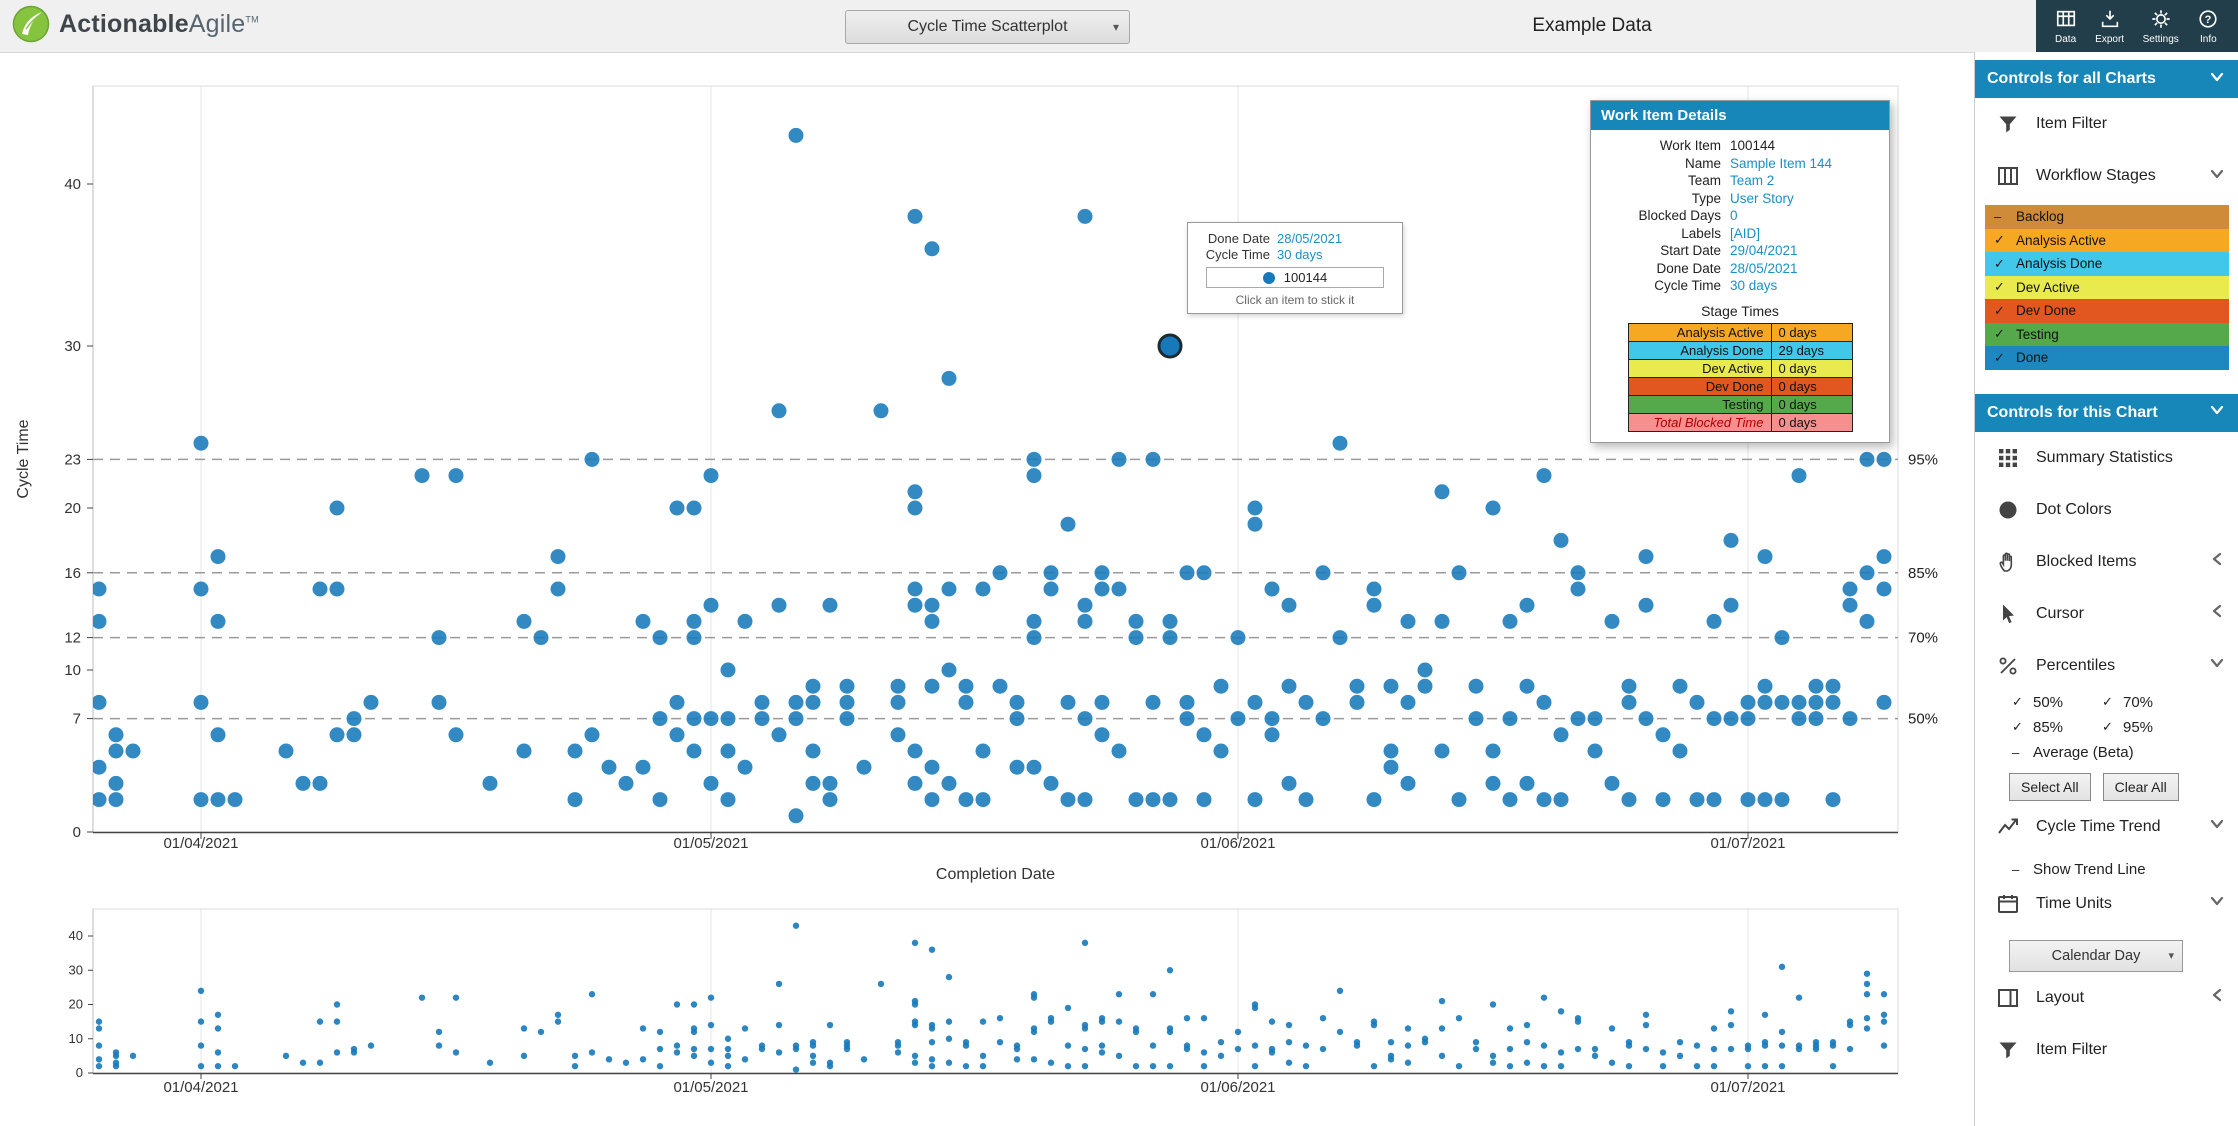  I want to click on export-button: Export, so click(2109, 26).